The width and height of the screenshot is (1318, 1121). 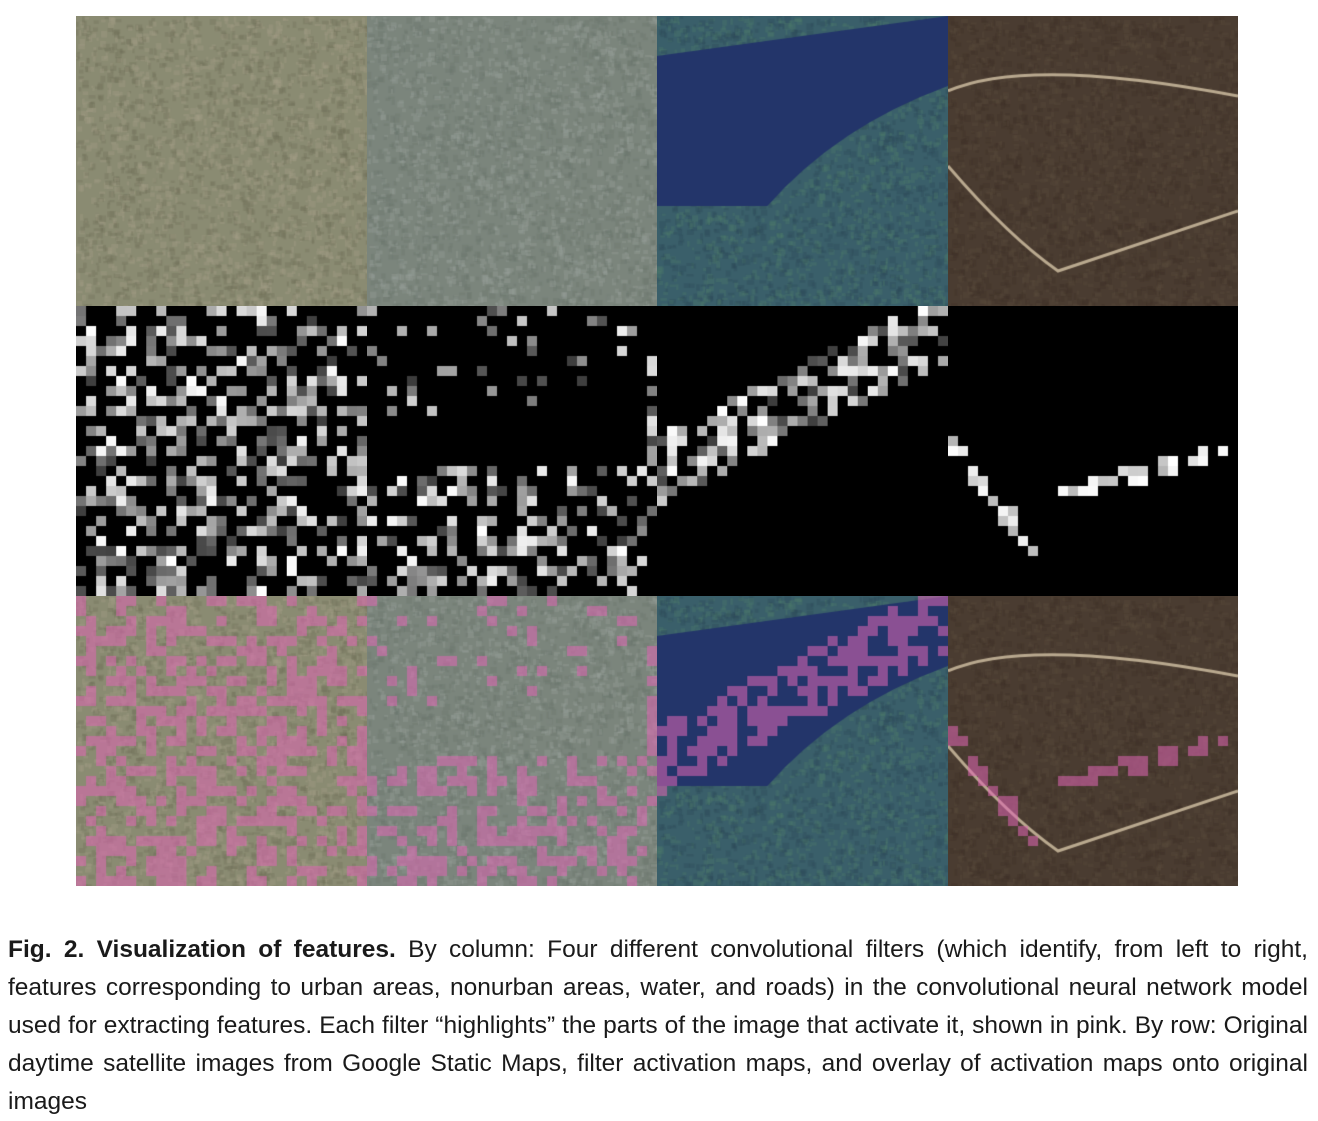 What do you see at coordinates (511, 161) in the screenshot?
I see `tile-nonurban-original` at bounding box center [511, 161].